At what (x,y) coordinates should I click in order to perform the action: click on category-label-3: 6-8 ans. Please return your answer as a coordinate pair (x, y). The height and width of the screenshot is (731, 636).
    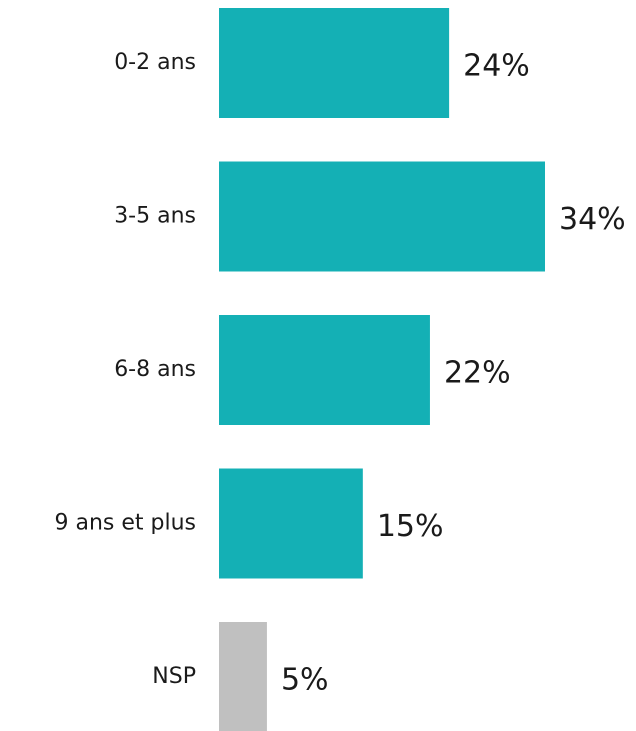
    Looking at the image, I should click on (155, 369).